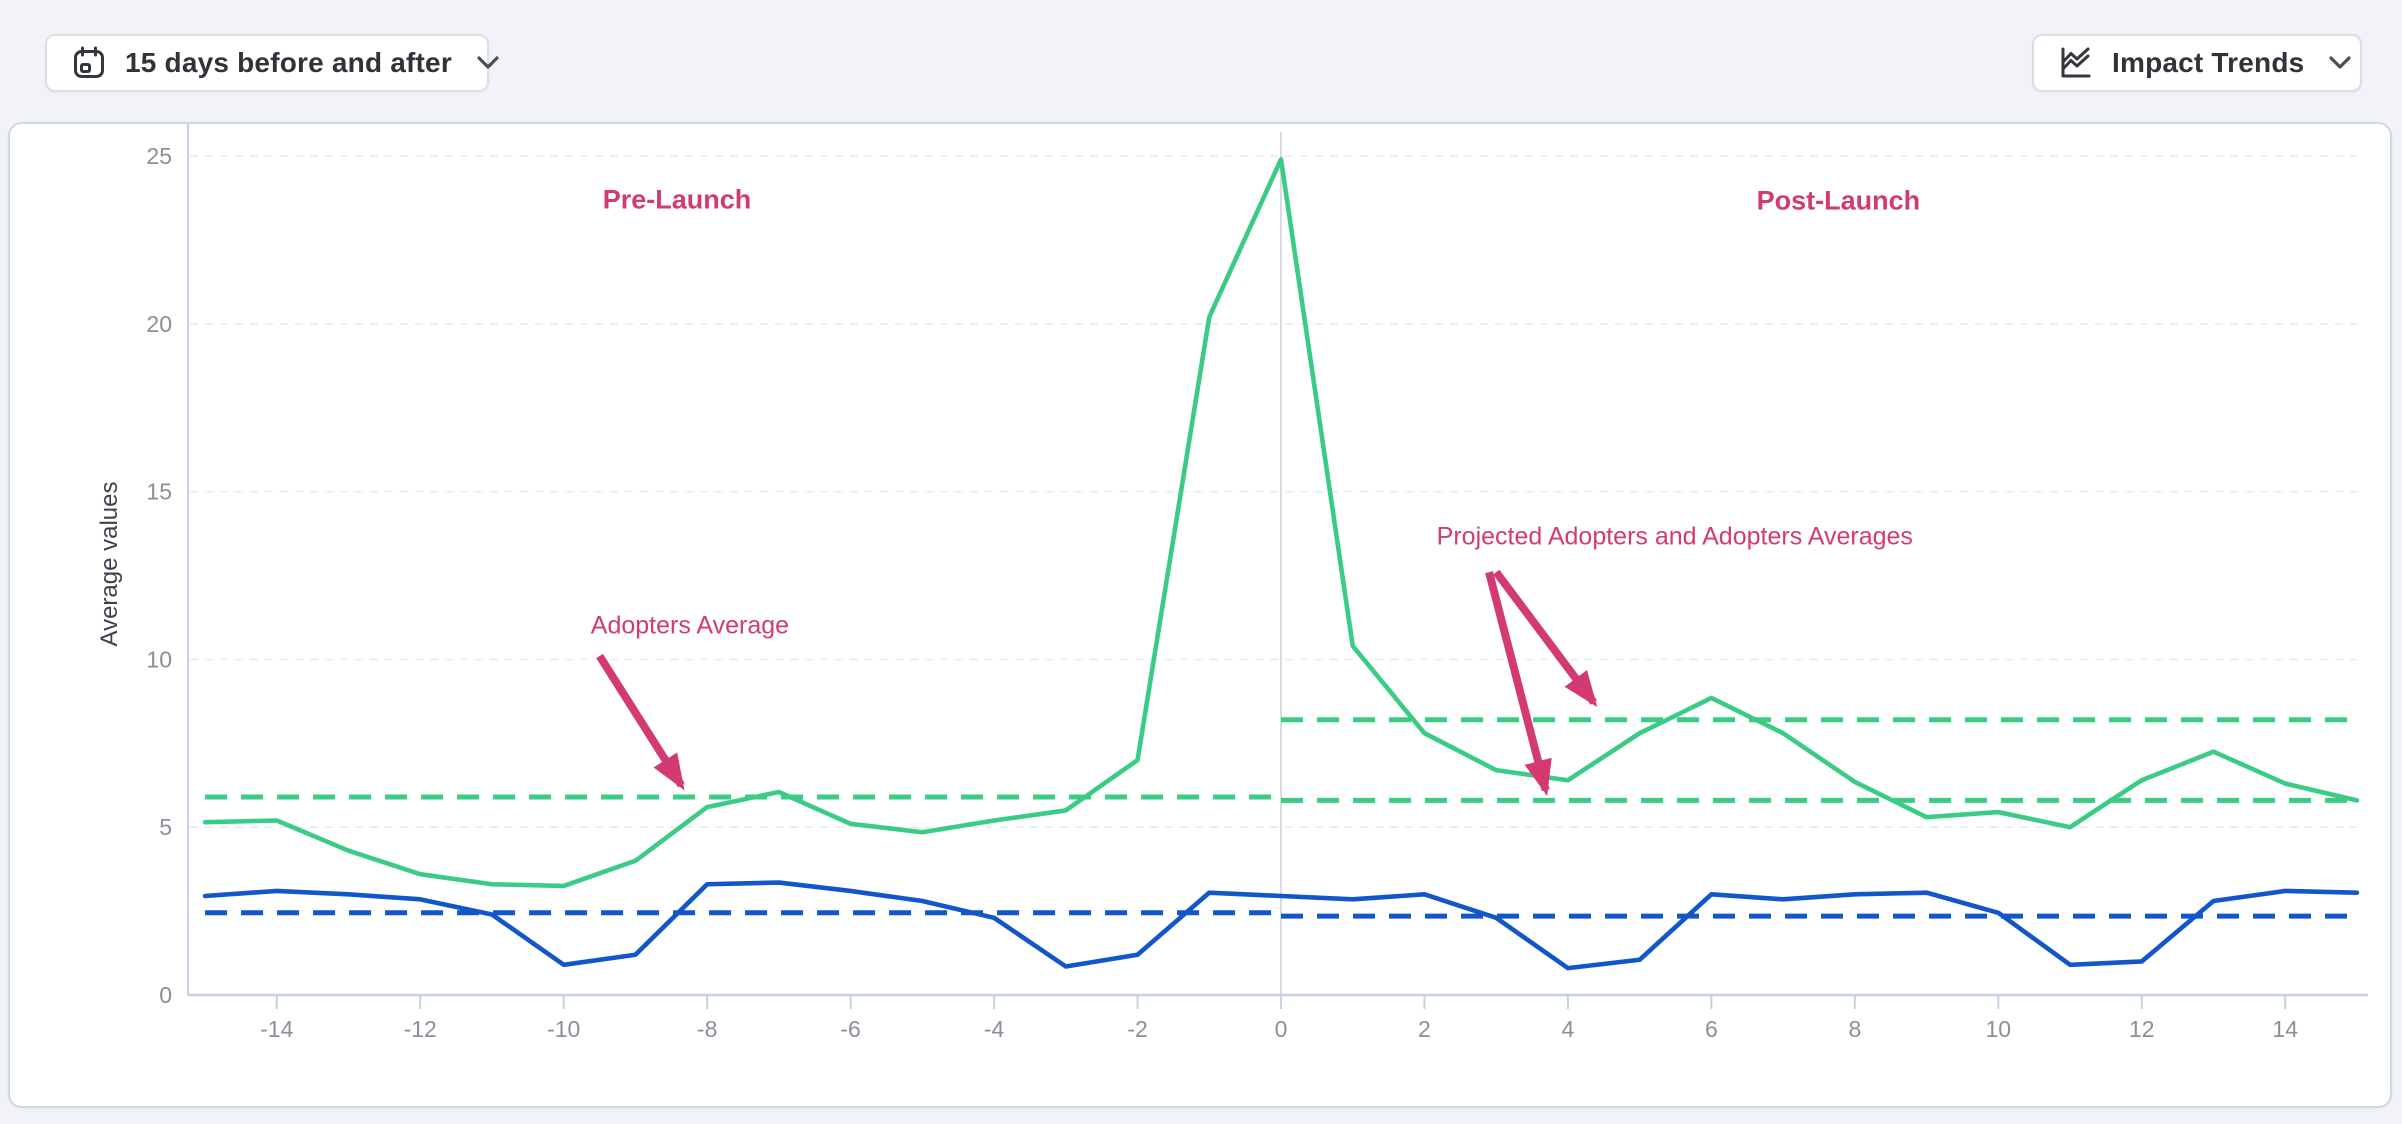 The height and width of the screenshot is (1124, 2402). I want to click on impact-trends-button: Impact Trends, so click(2197, 63).